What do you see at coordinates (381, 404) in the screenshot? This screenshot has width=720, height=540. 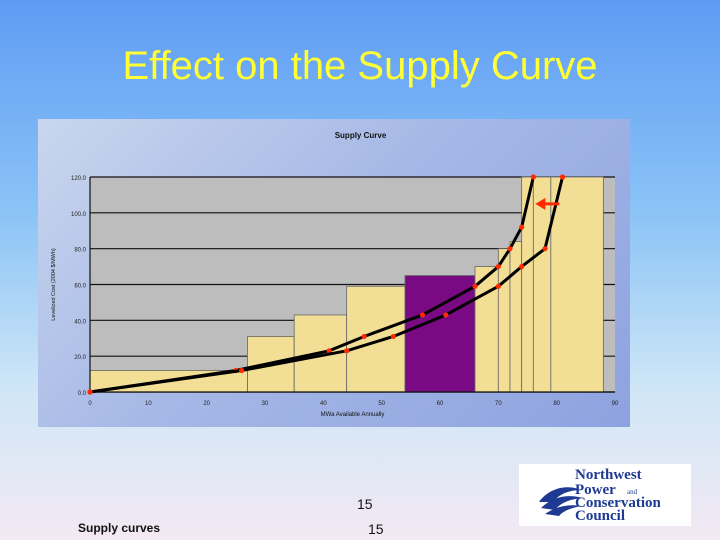 I see `x-tick-label: 50` at bounding box center [381, 404].